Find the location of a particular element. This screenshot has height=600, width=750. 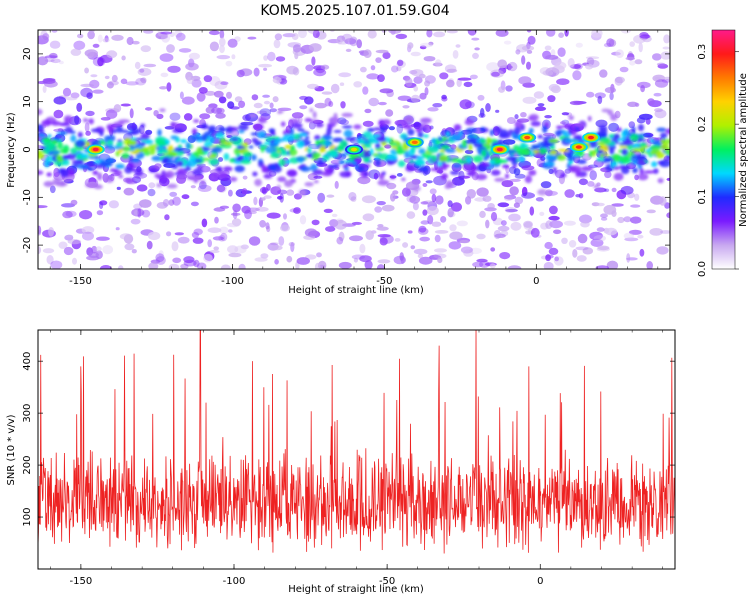

snr-x-axis-label: Height of straight line (km) is located at coordinates (356, 589).